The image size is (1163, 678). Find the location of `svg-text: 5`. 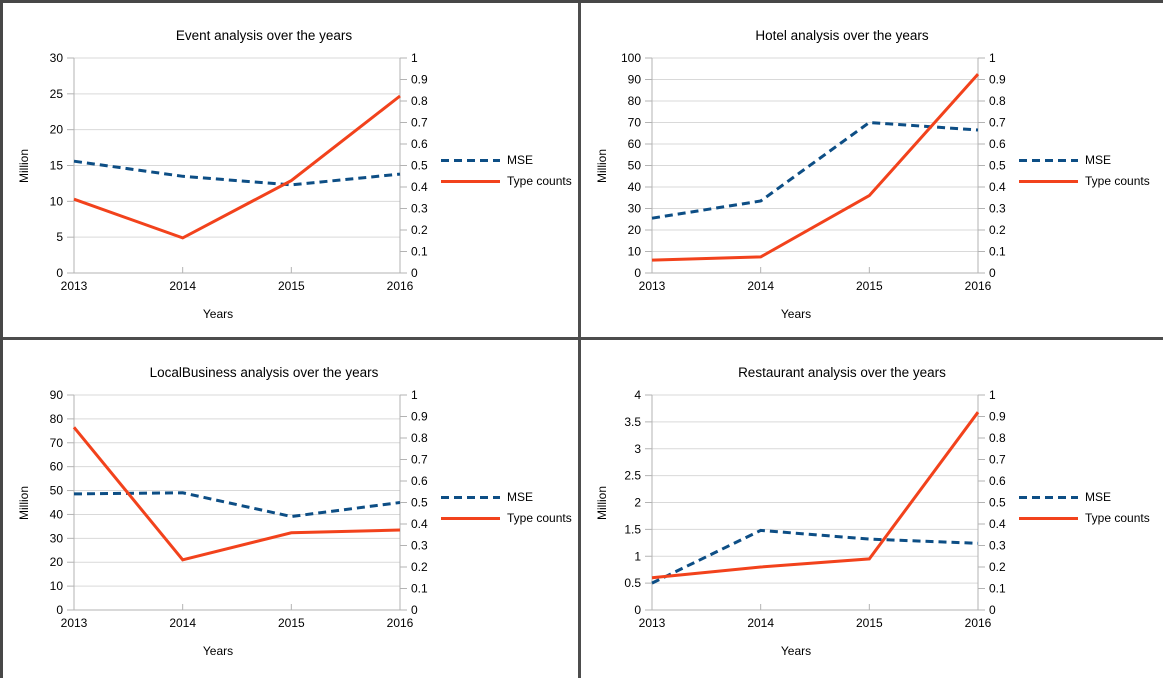

svg-text: 5 is located at coordinates (59, 237).